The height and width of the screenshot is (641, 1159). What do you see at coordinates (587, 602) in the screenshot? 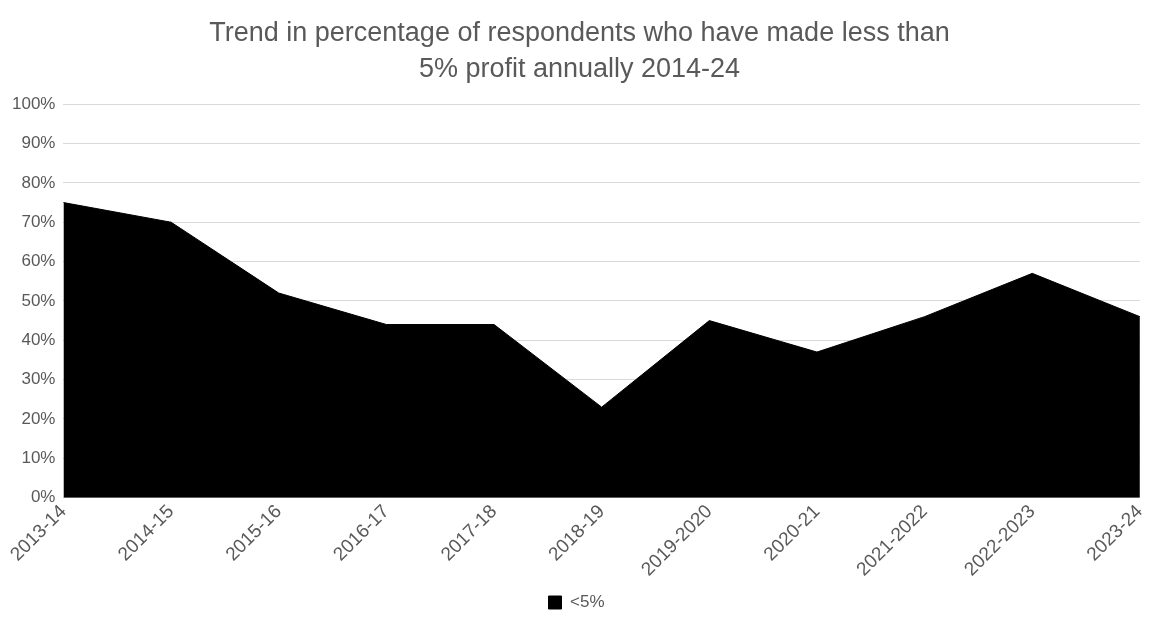
I see `legend-label: <5%` at bounding box center [587, 602].